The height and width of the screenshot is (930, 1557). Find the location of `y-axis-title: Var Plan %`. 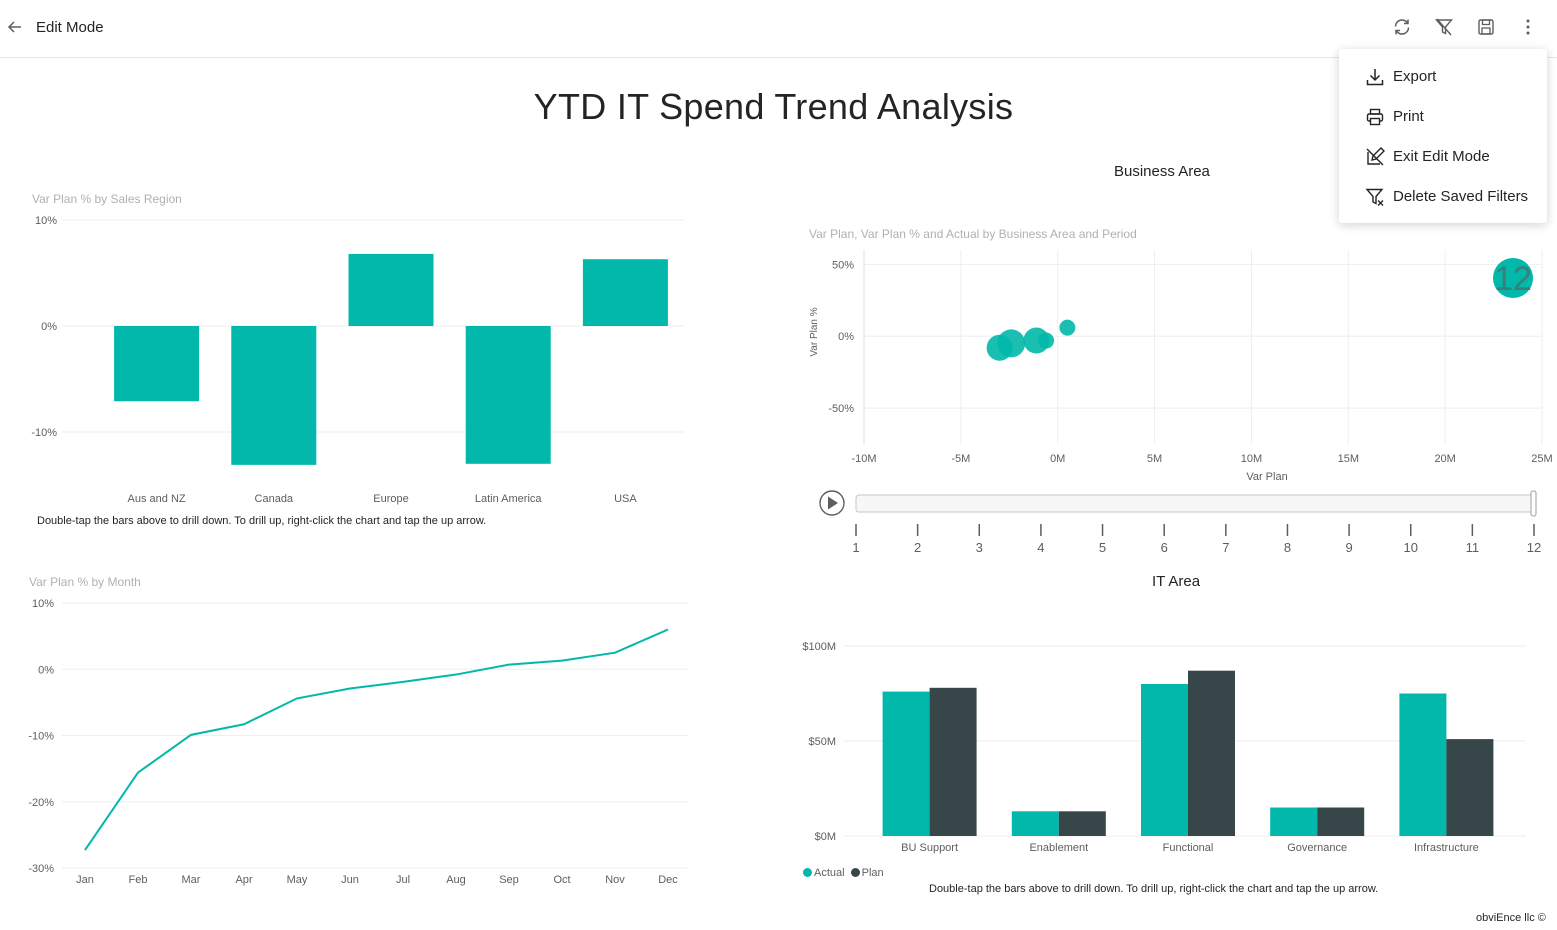

y-axis-title: Var Plan % is located at coordinates (814, 331).